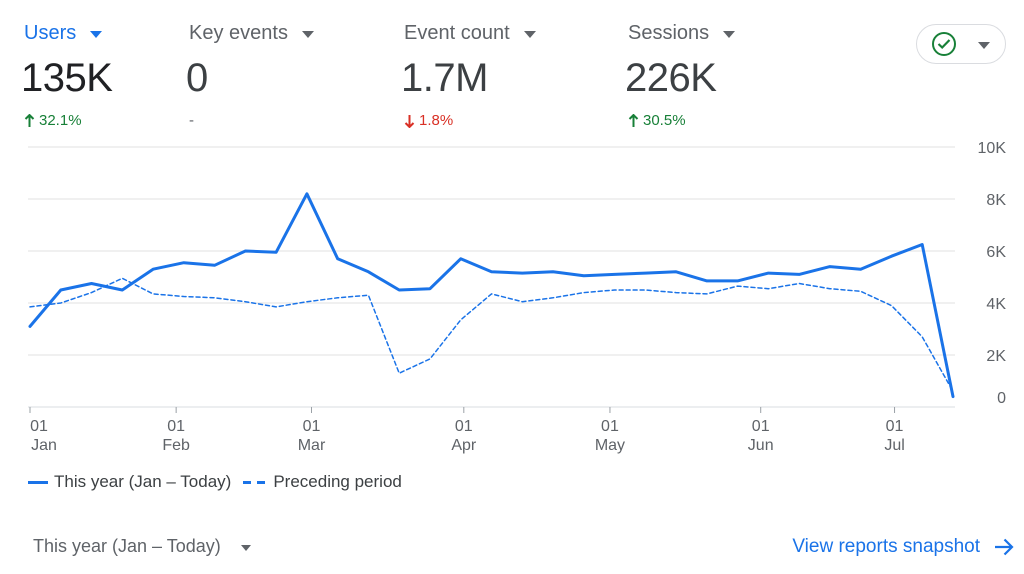 This screenshot has height=574, width=1024. I want to click on metric-label: Sessions, so click(682, 33).